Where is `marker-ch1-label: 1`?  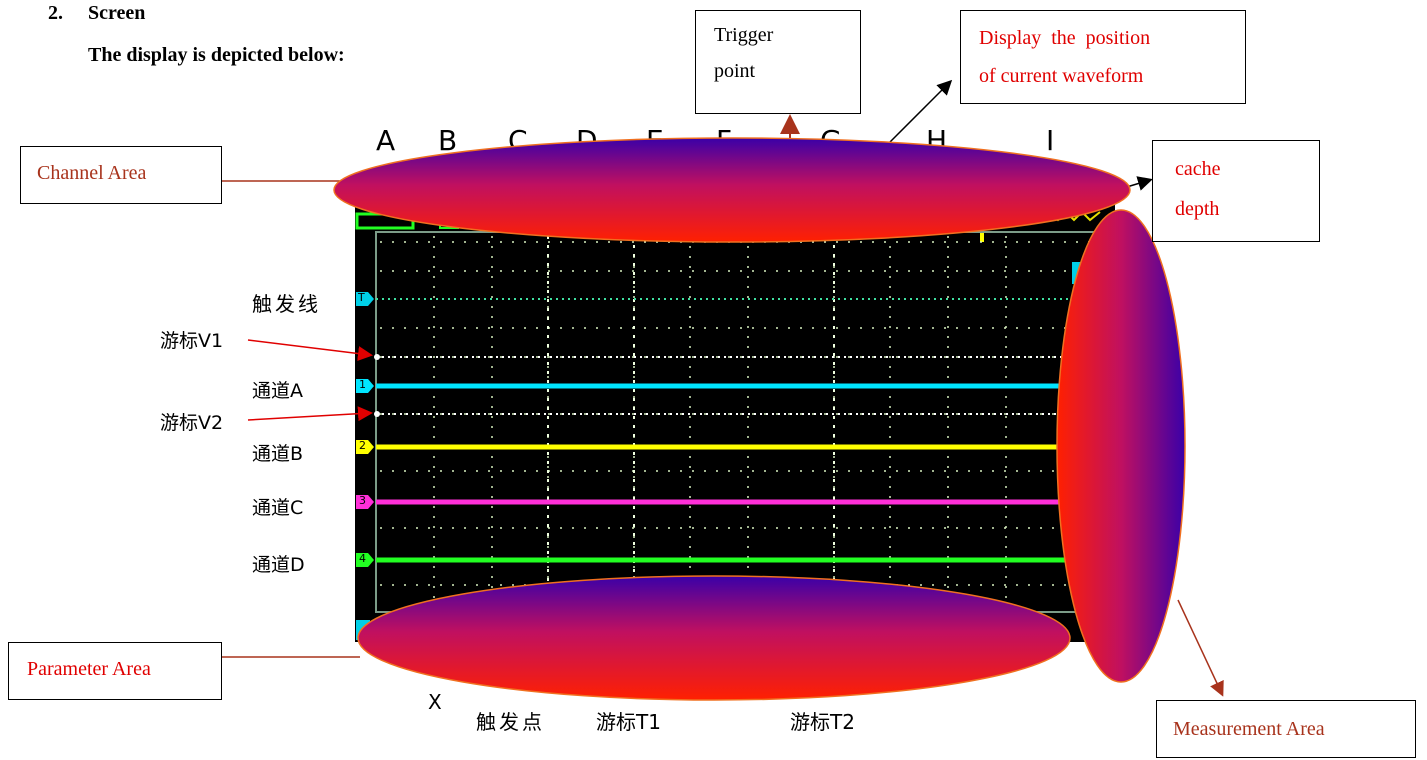 marker-ch1-label: 1 is located at coordinates (362, 384).